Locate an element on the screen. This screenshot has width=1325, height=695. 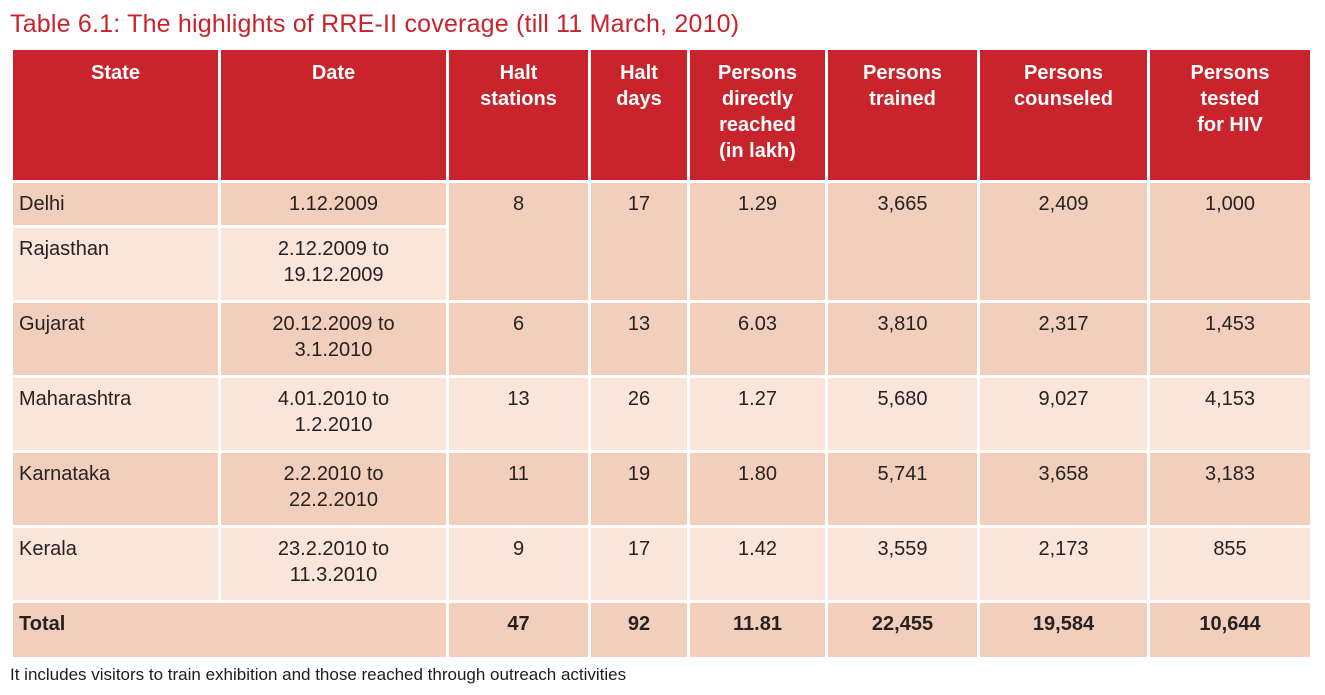
cell-maharashtra-persons-trained: 5,680 is located at coordinates (902, 414).